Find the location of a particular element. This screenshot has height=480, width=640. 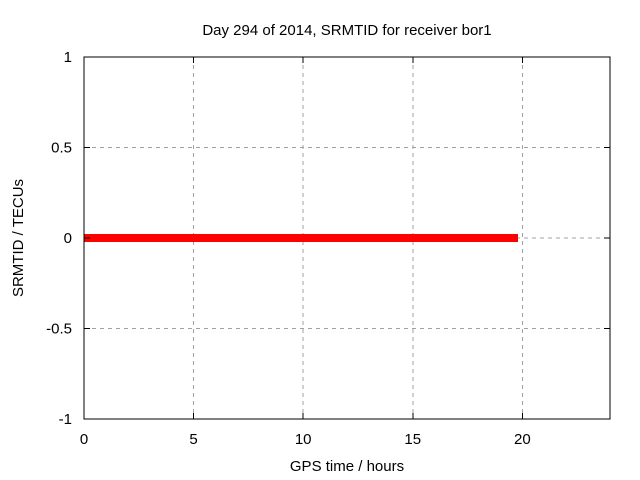

x-tick-label: 5 is located at coordinates (193, 439).